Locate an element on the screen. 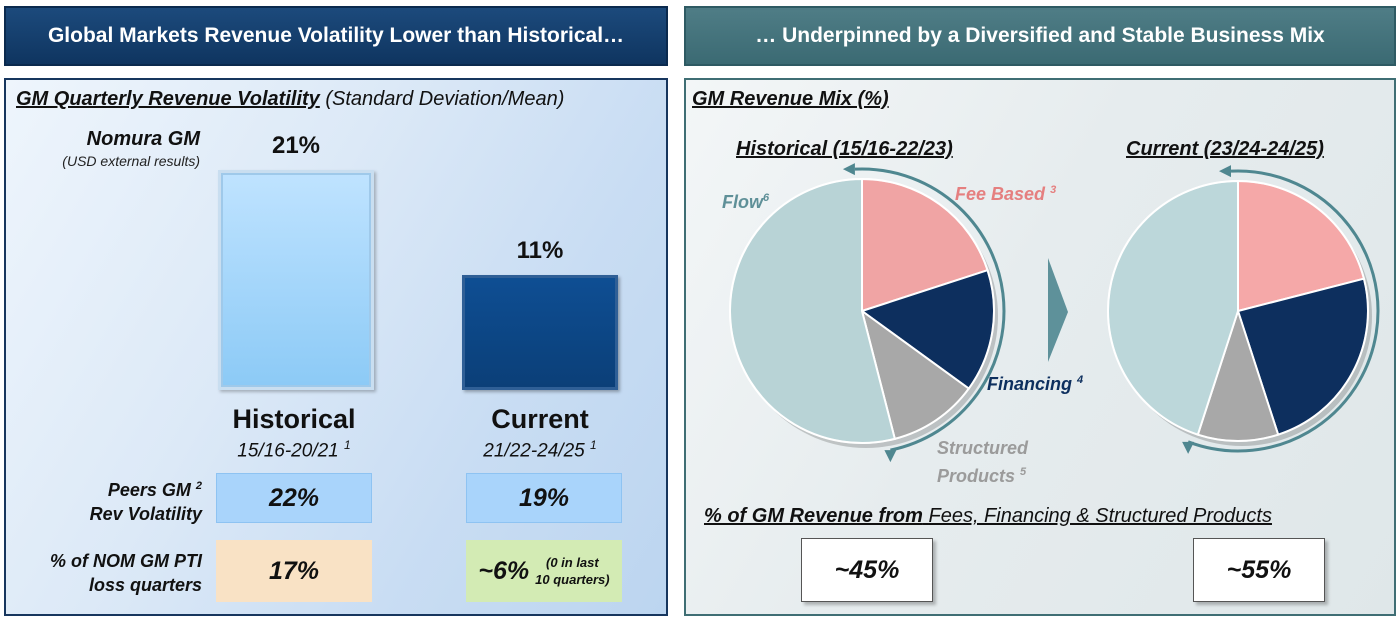 Image resolution: width=1400 pixels, height=622 pixels. historical-period-text: 15/16-20/21 is located at coordinates (288, 451).